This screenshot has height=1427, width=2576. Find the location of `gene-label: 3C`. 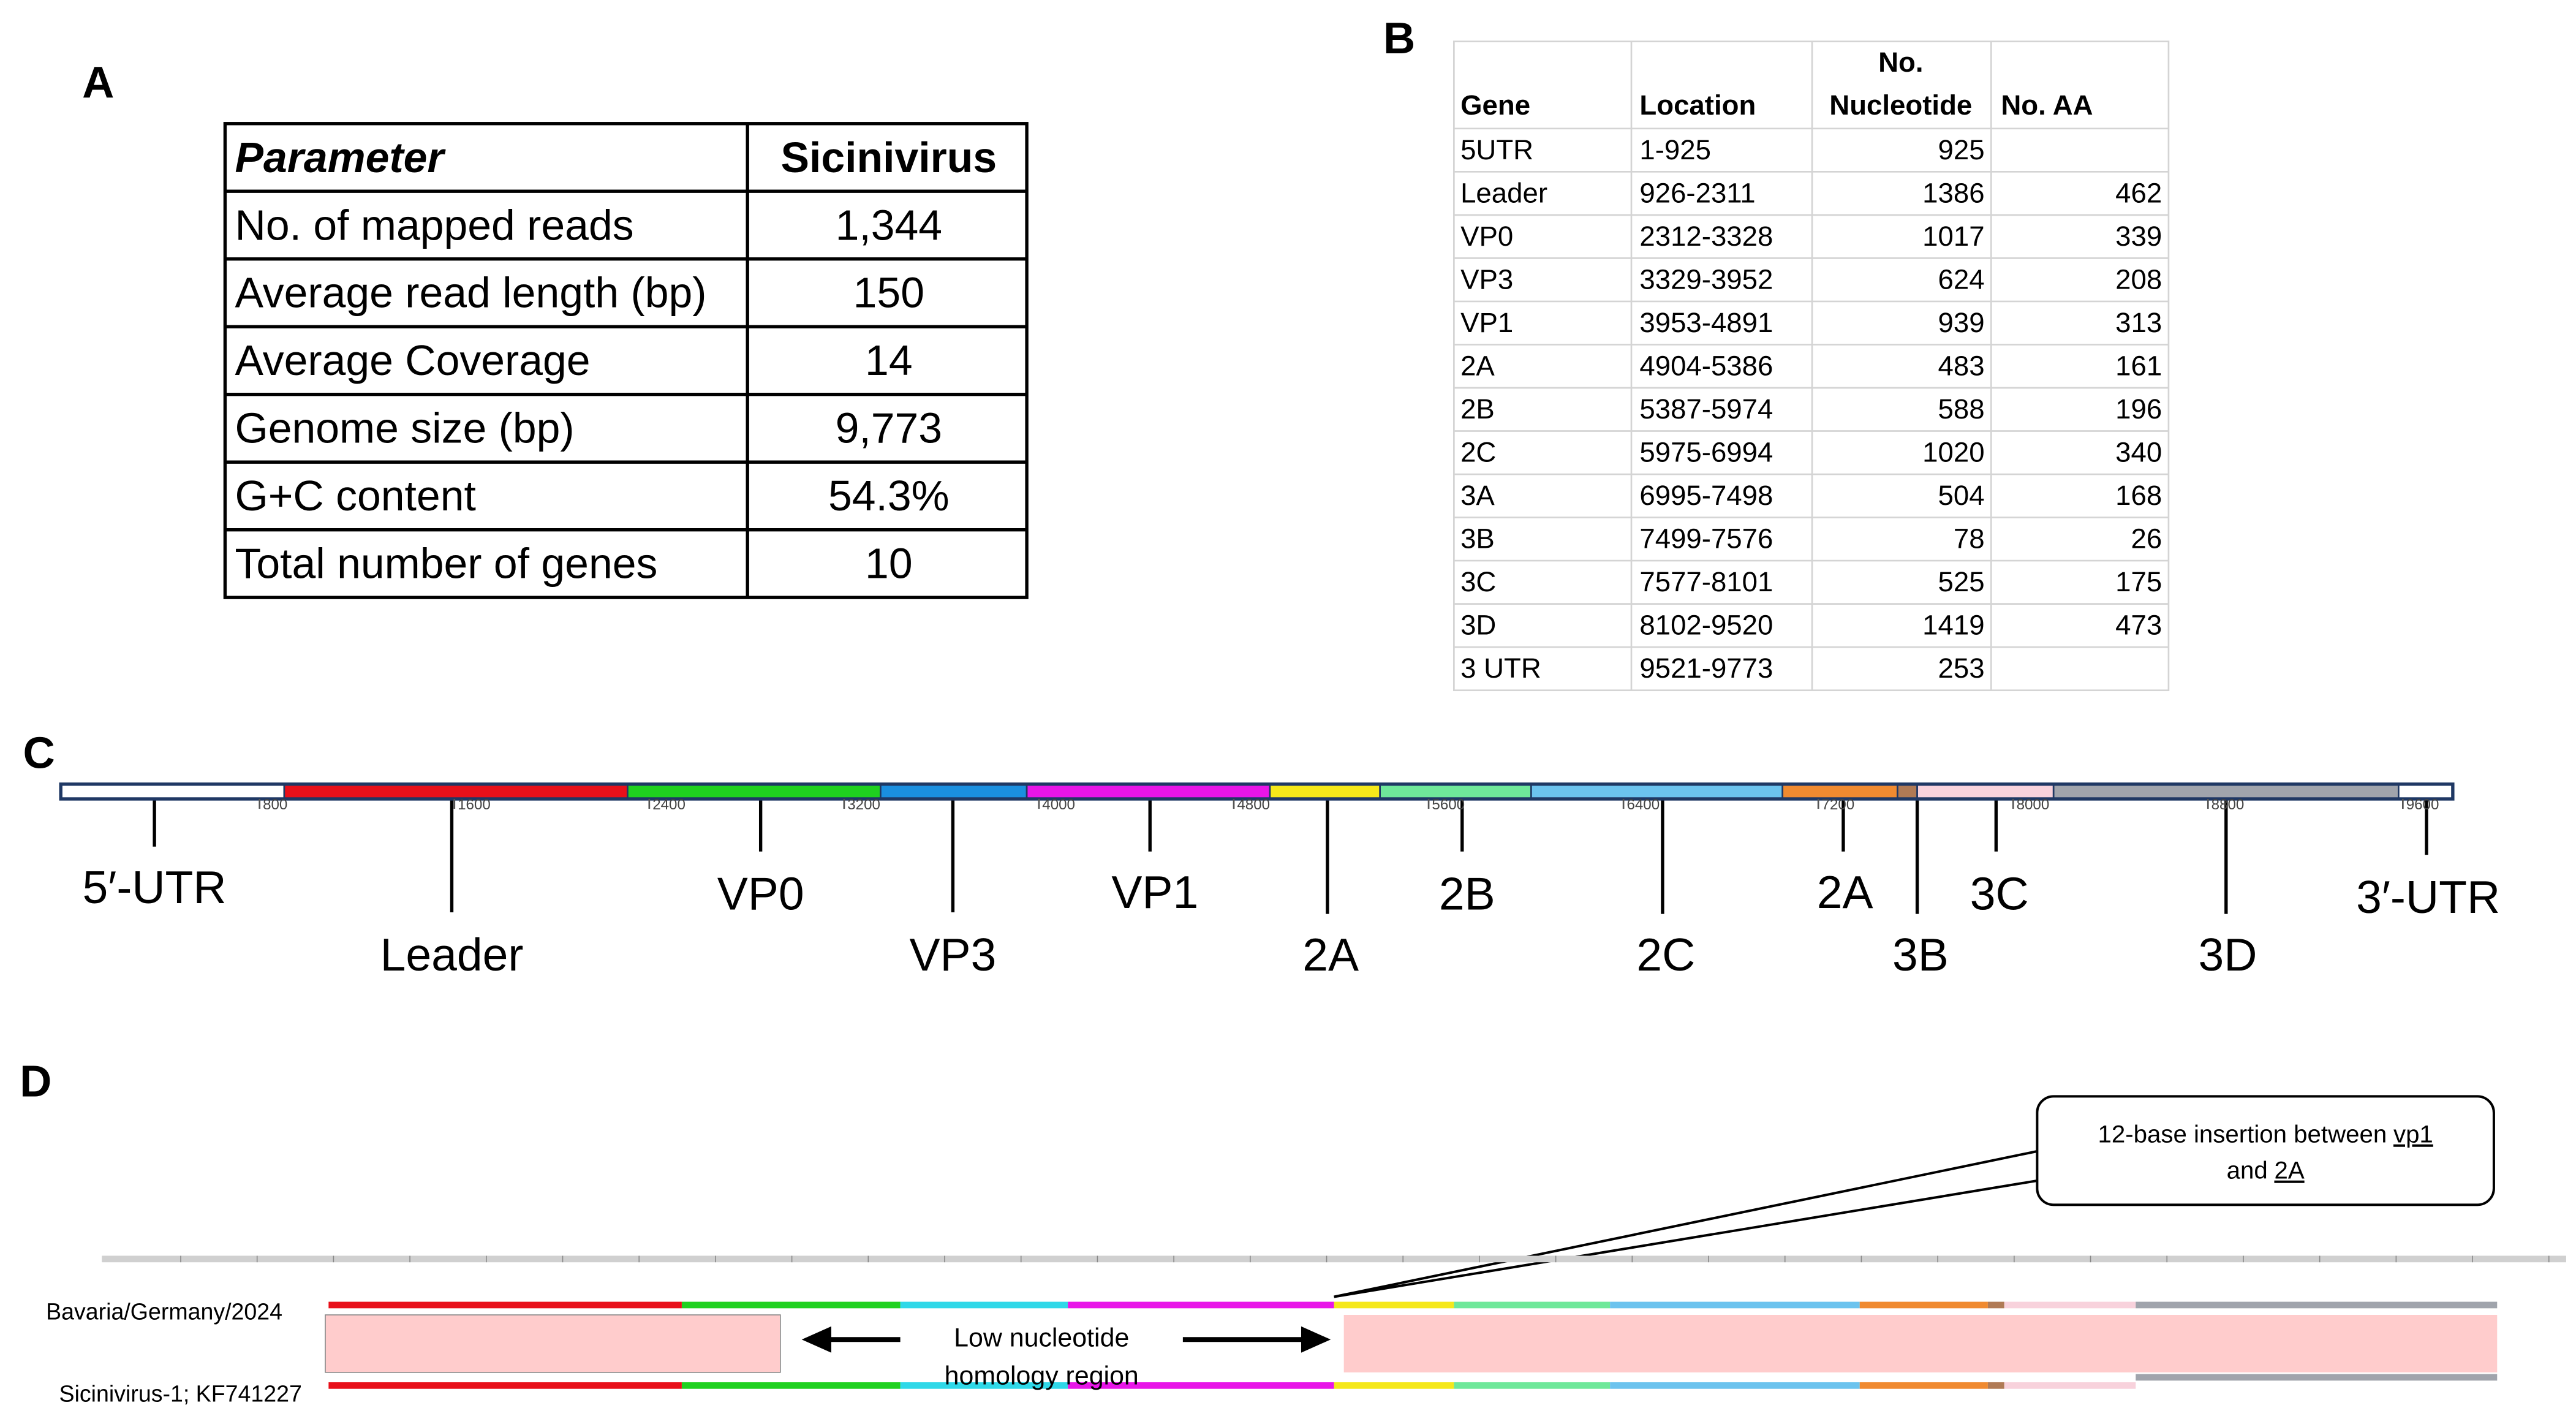

gene-label: 3C is located at coordinates (1999, 894).